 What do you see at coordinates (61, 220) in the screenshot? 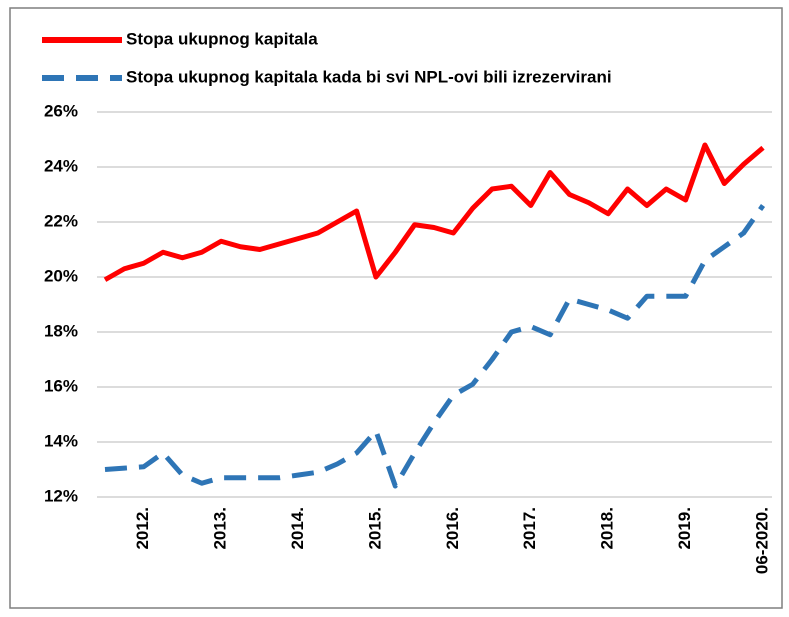
I see `y-tick-label: 22%` at bounding box center [61, 220].